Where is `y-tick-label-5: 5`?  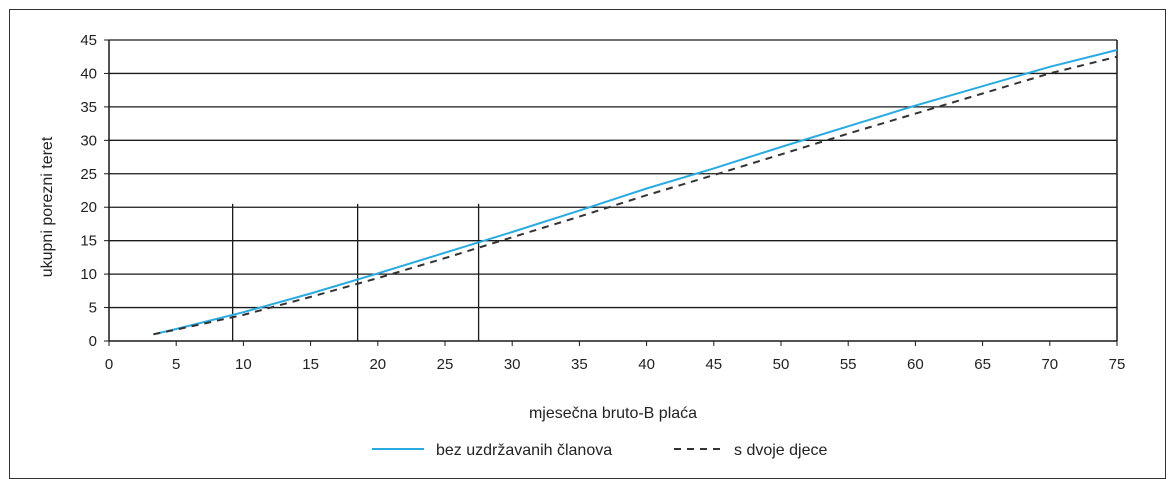 y-tick-label-5: 5 is located at coordinates (93, 308).